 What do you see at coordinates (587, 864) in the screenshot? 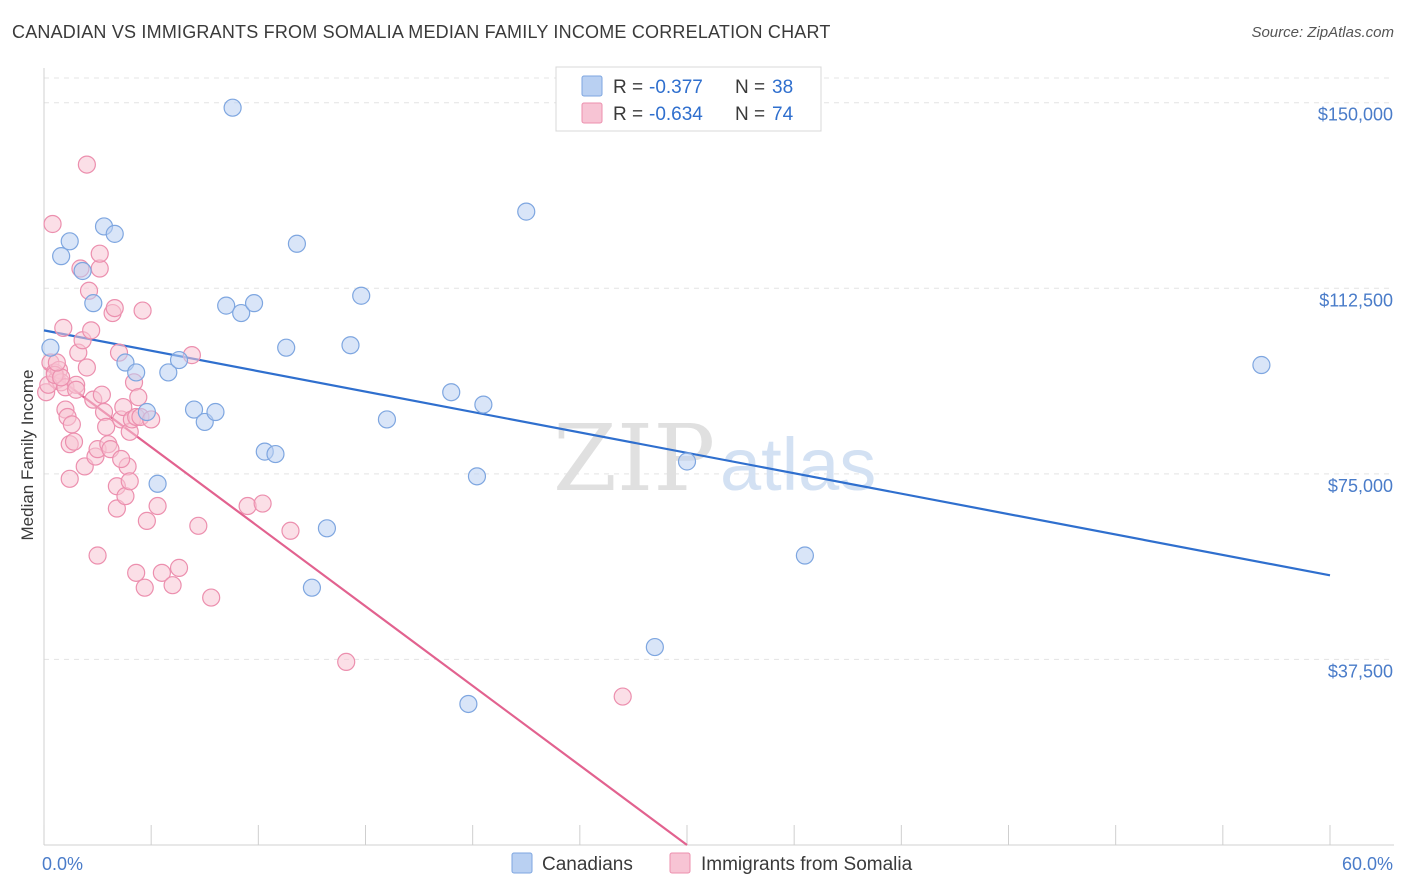
I see `bottom-legend-canadians: Canadians` at bounding box center [587, 864].